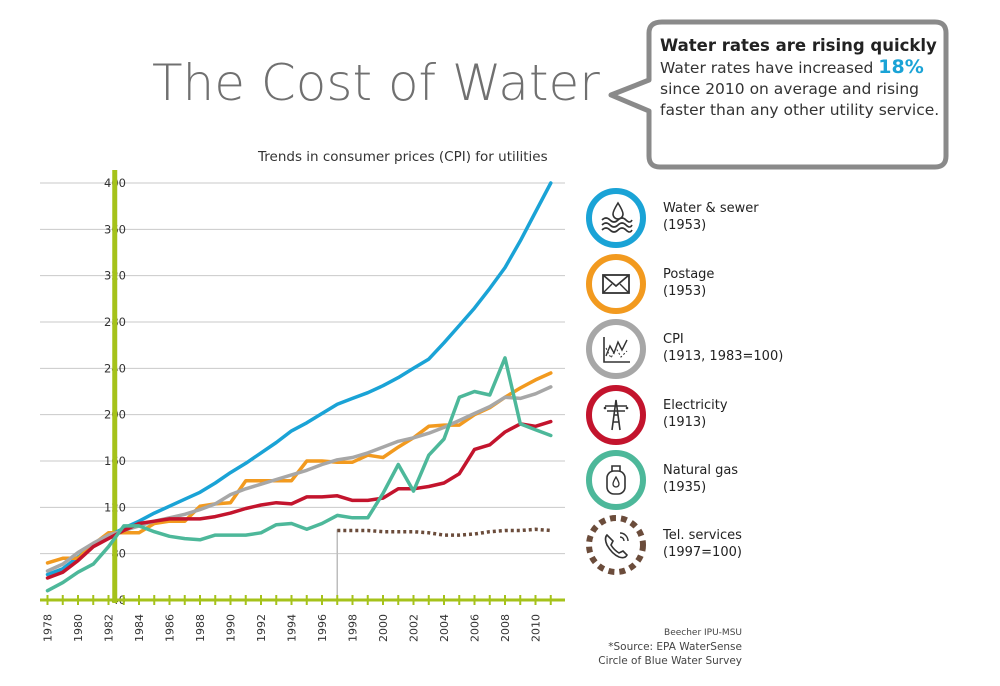 This screenshot has height=686, width=1000. I want to click on legend-label: Tel. services, so click(702, 535).